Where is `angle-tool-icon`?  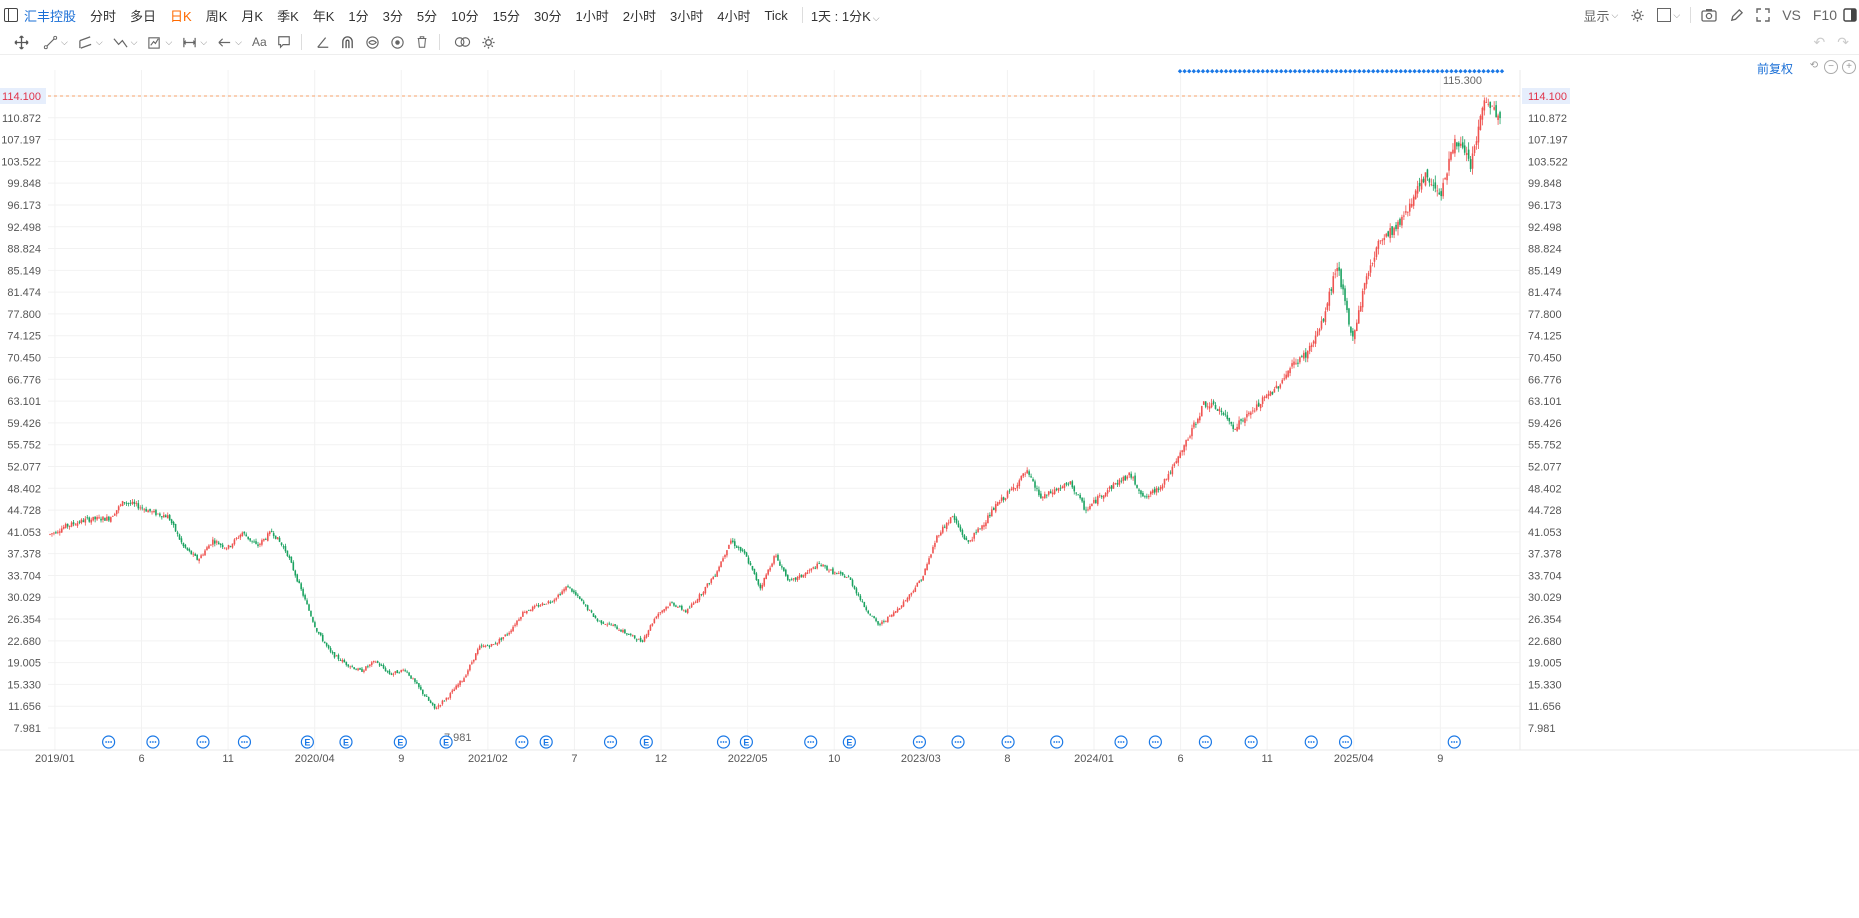
angle-tool-icon is located at coordinates (323, 42).